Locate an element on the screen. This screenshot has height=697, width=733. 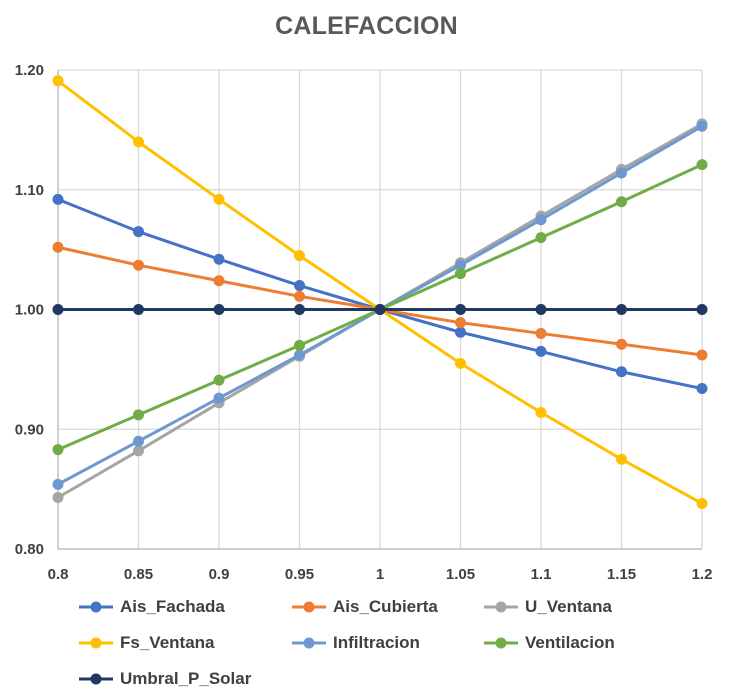
legend-item-ais-cubierta: Ais_Cubierta is located at coordinates (364, 607).